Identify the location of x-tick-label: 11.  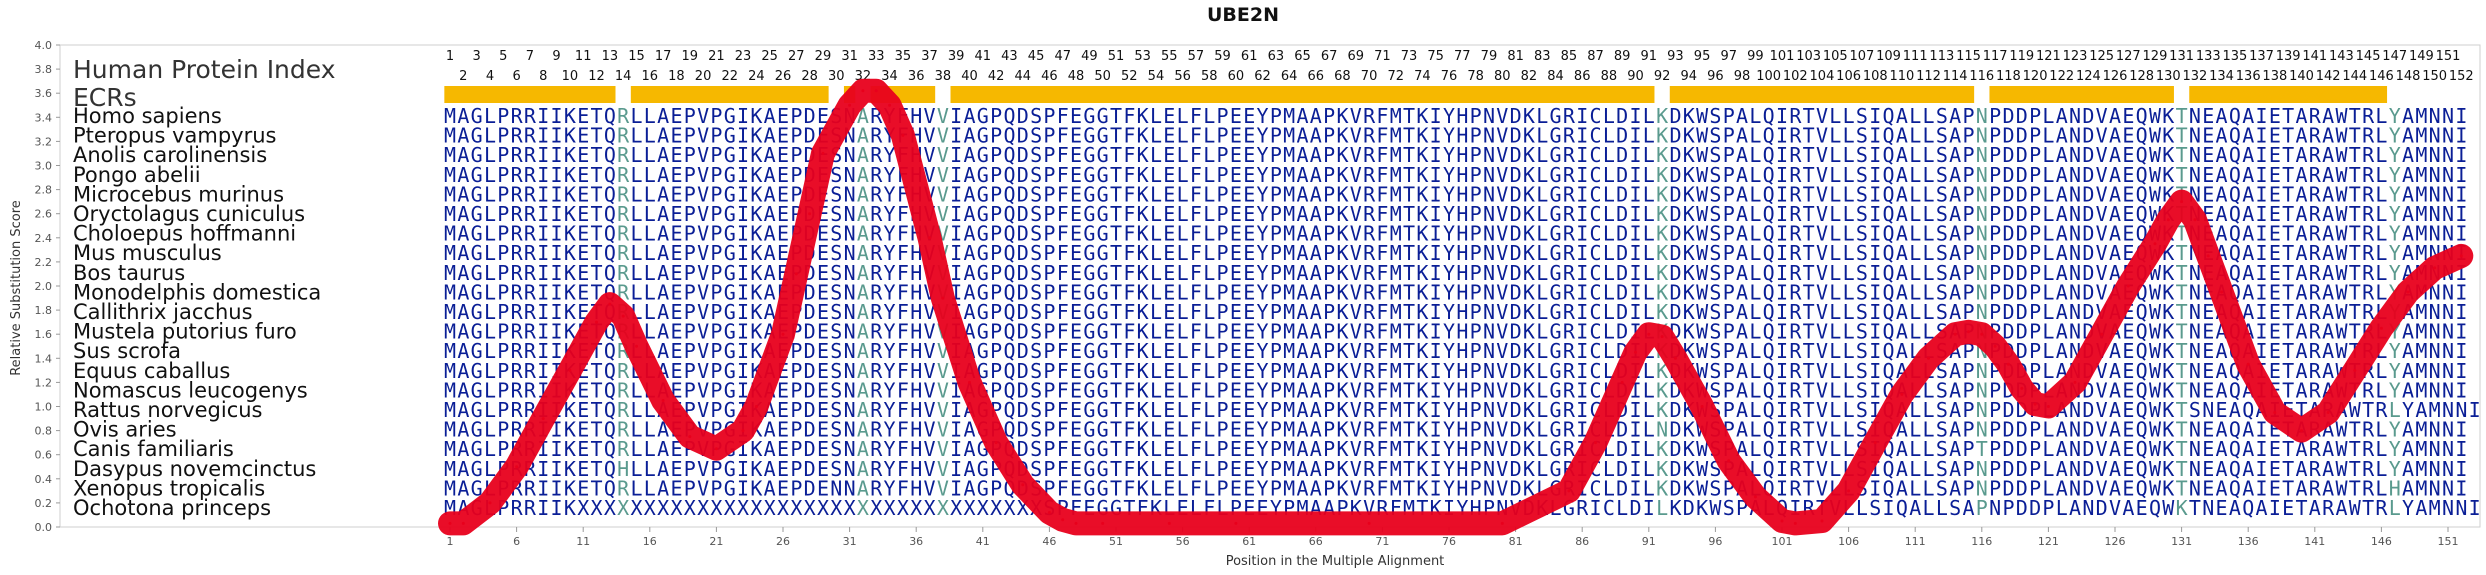
(583, 541).